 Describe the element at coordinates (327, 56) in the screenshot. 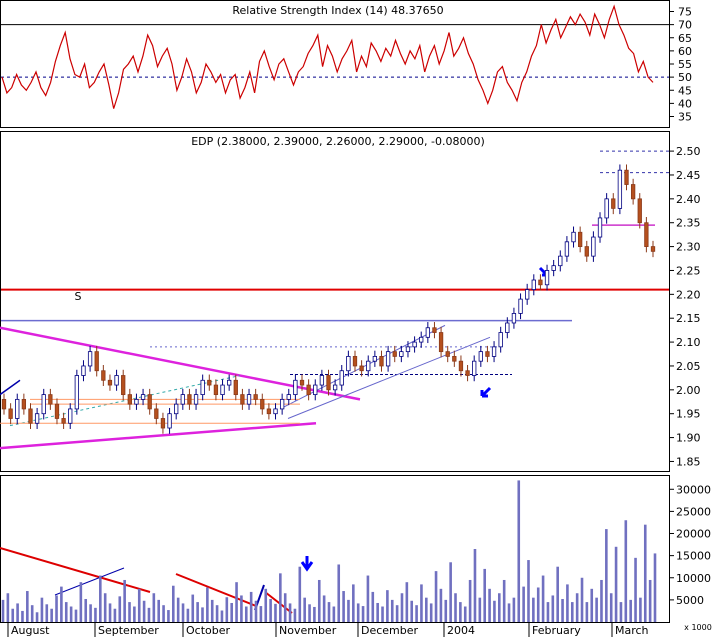

I see `rsi-series` at that location.